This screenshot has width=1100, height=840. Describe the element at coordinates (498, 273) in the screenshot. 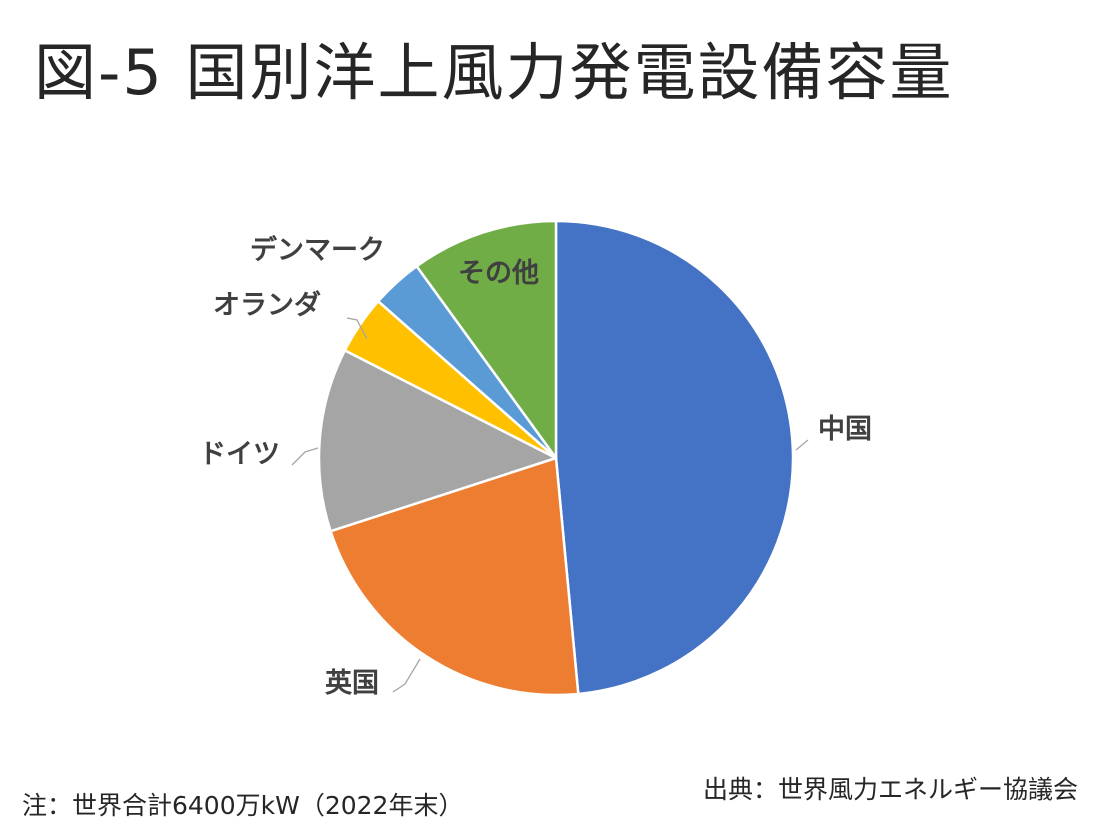

I see `slice-label-5: その他` at that location.